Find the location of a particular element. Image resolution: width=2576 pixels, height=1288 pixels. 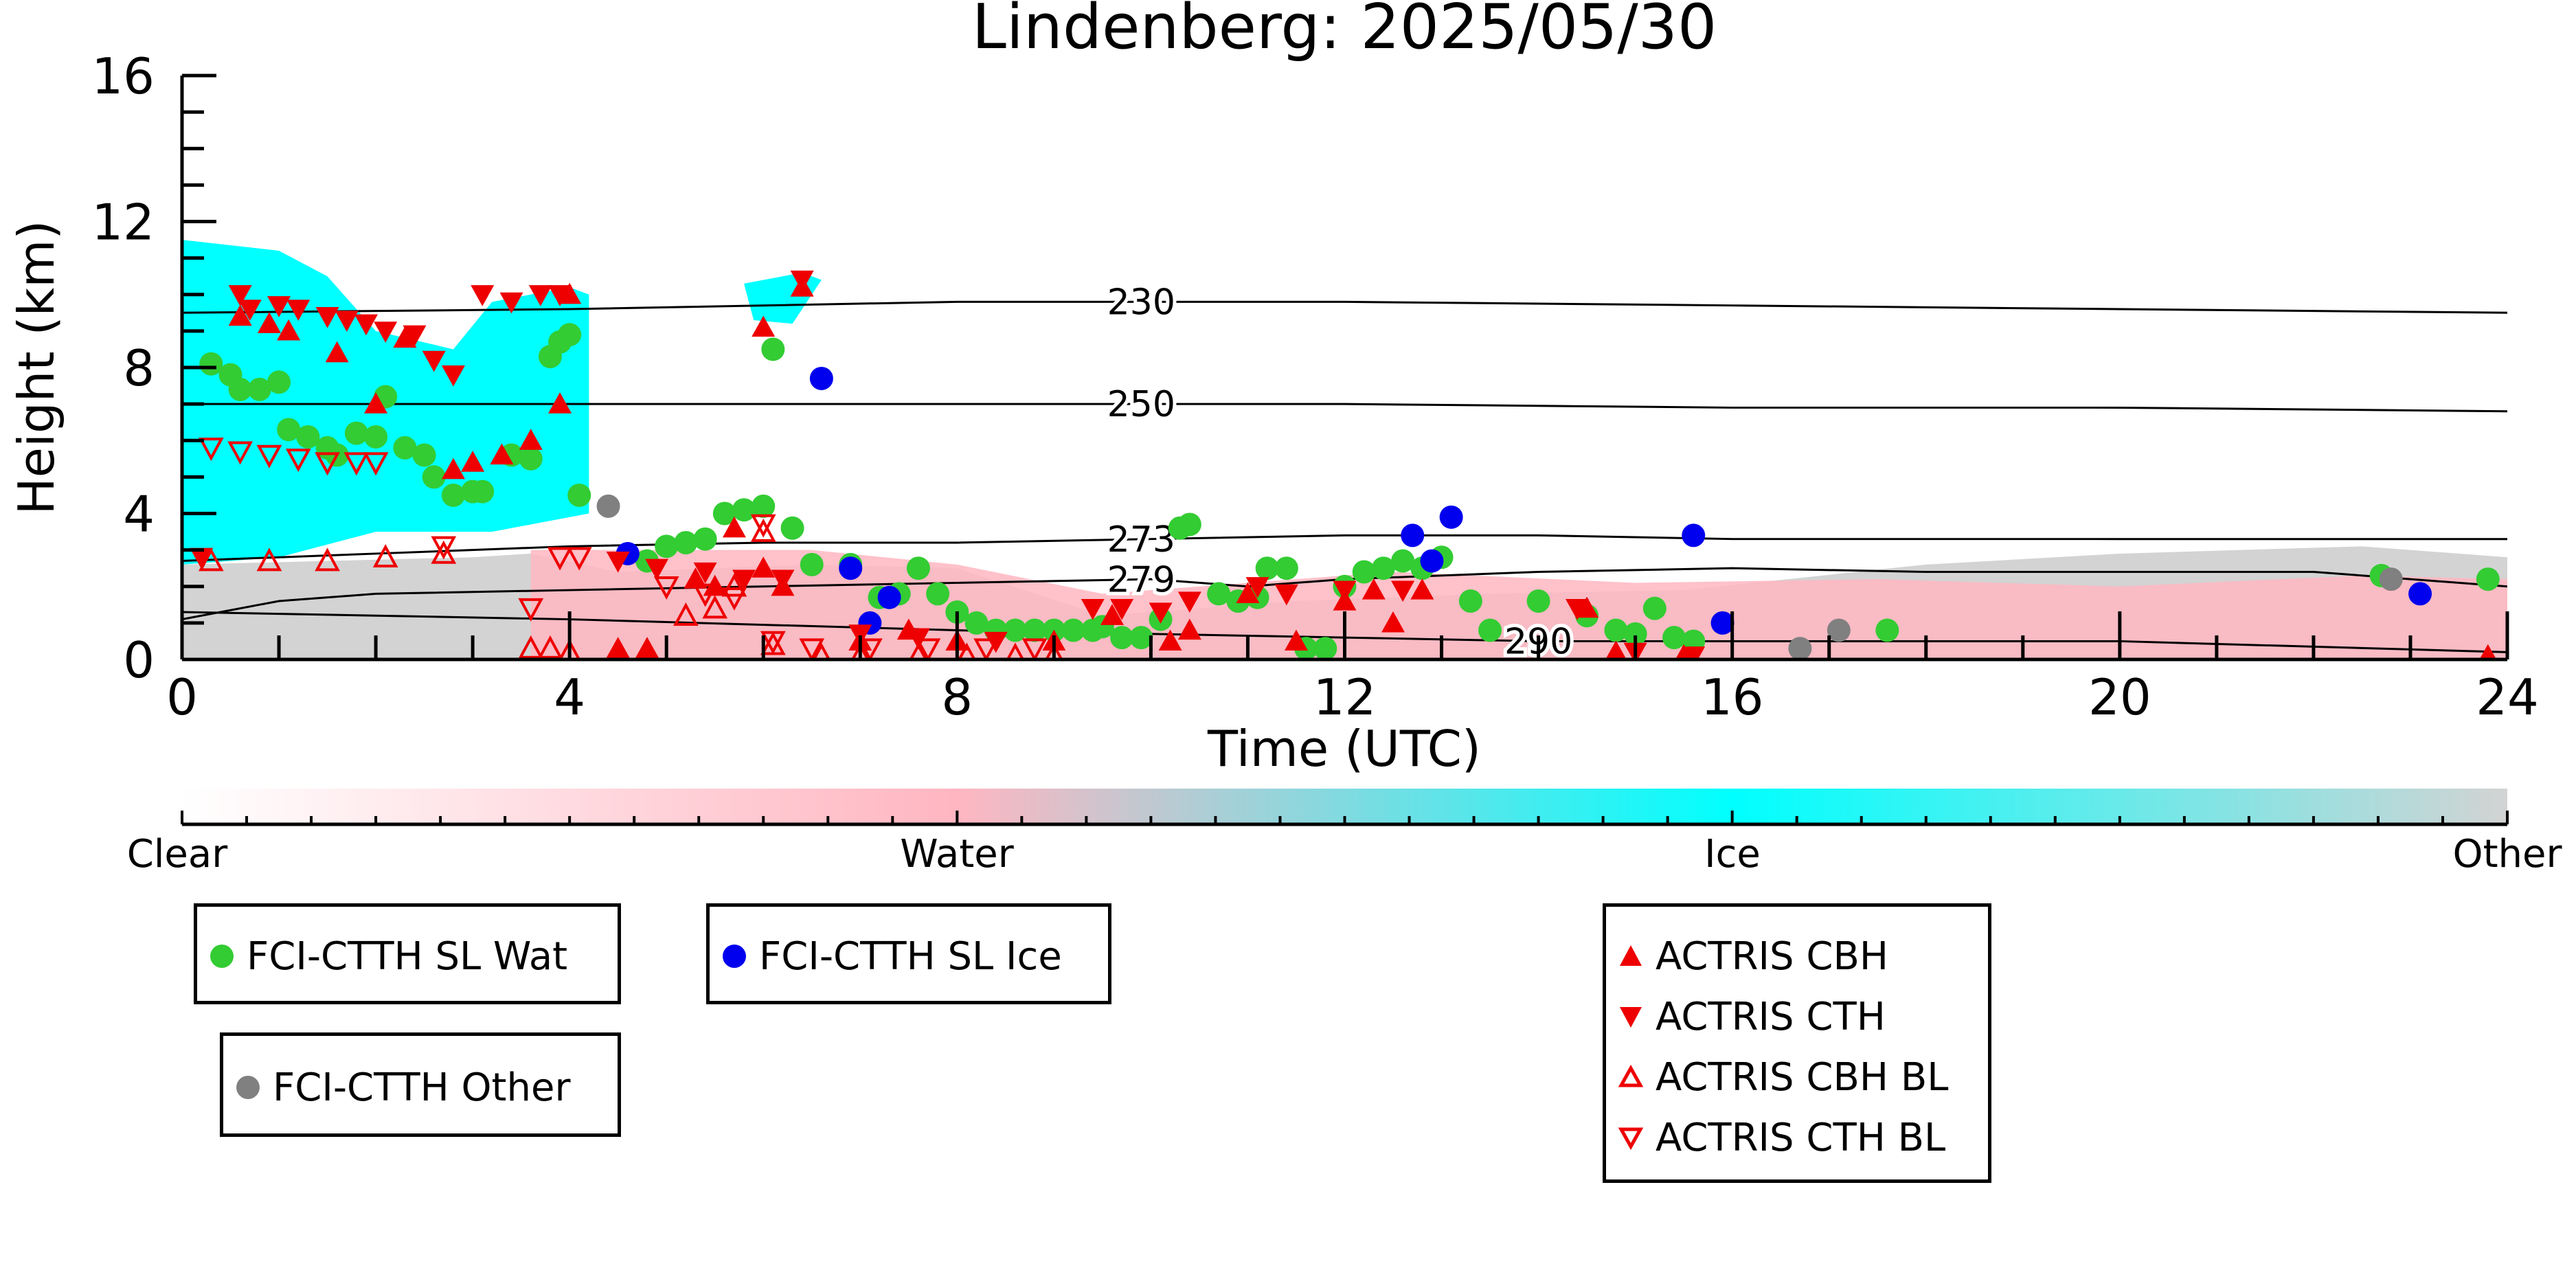

y-ticks: 0 4 8 12 16 is located at coordinates (153, 368).